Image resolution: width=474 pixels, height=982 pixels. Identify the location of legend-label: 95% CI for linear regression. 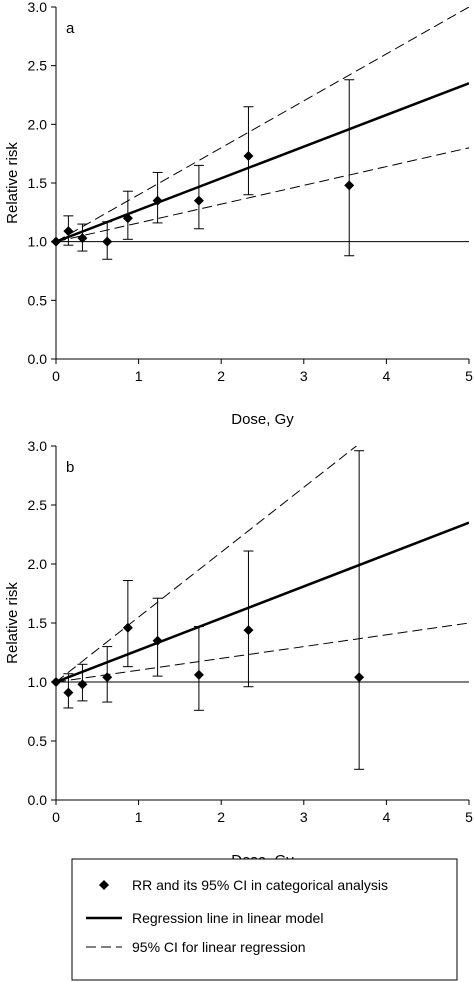
(219, 947).